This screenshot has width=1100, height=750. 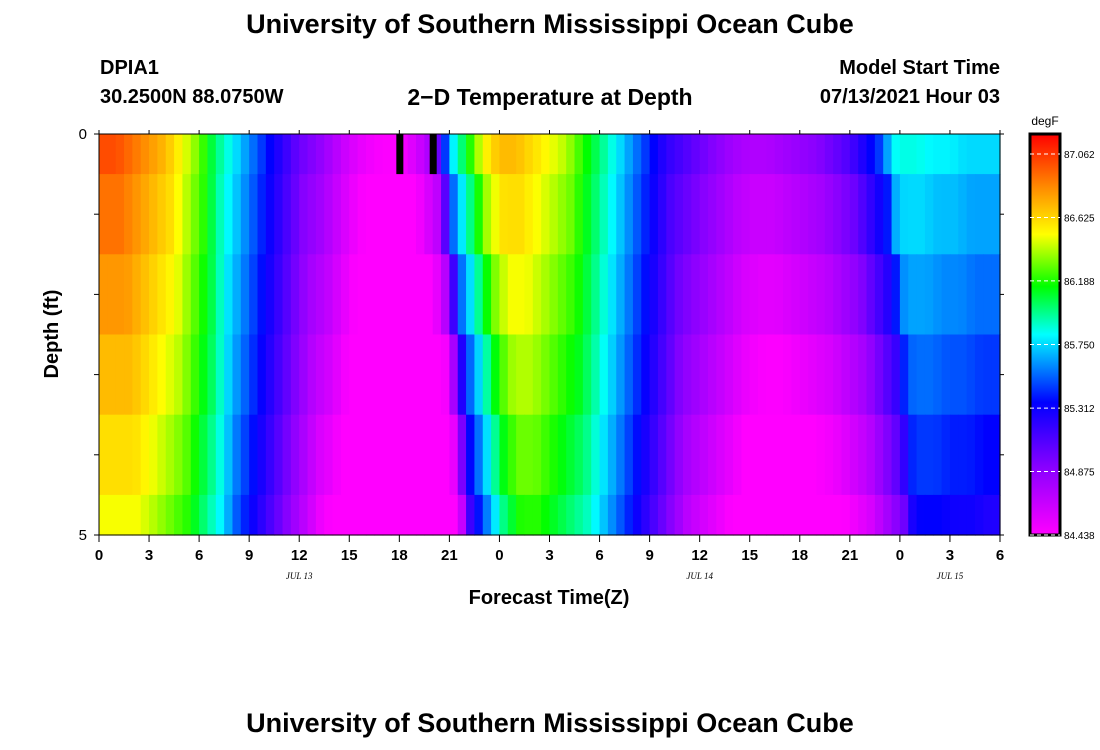 I want to click on colorbar-tick-label: 85.750, so click(x=1079, y=346).